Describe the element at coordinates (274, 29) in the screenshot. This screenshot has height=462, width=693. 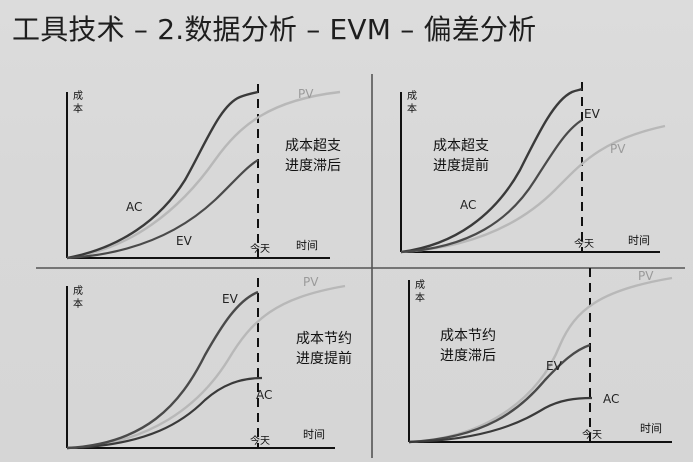
I see `page-title: 工具技术 – 2.数据分析 – EVM – 偏差分析` at that location.